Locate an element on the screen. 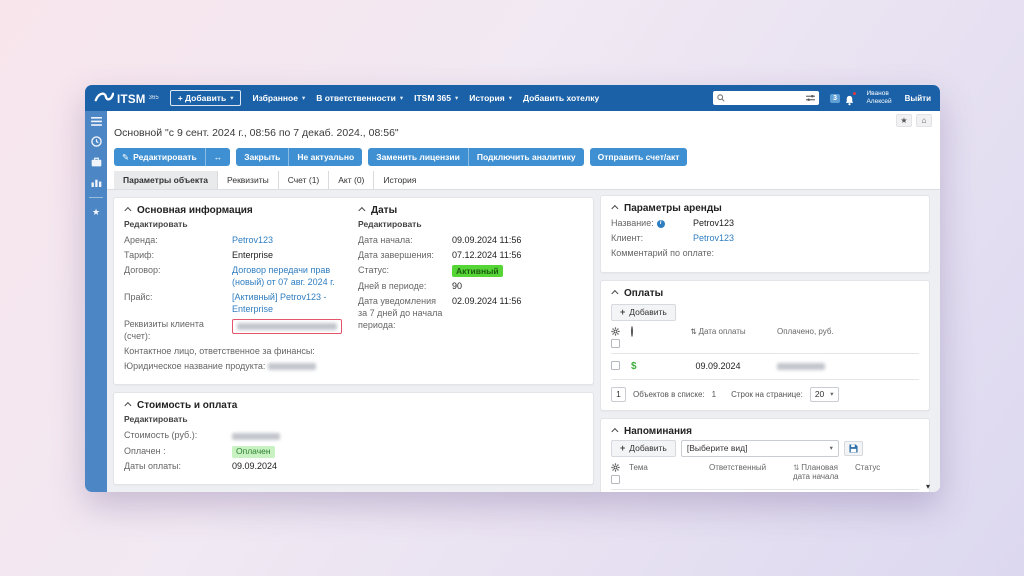 The image size is (1024, 576). field-price-value: [Активный] Petrov123 - Enterprise is located at coordinates (279, 303).